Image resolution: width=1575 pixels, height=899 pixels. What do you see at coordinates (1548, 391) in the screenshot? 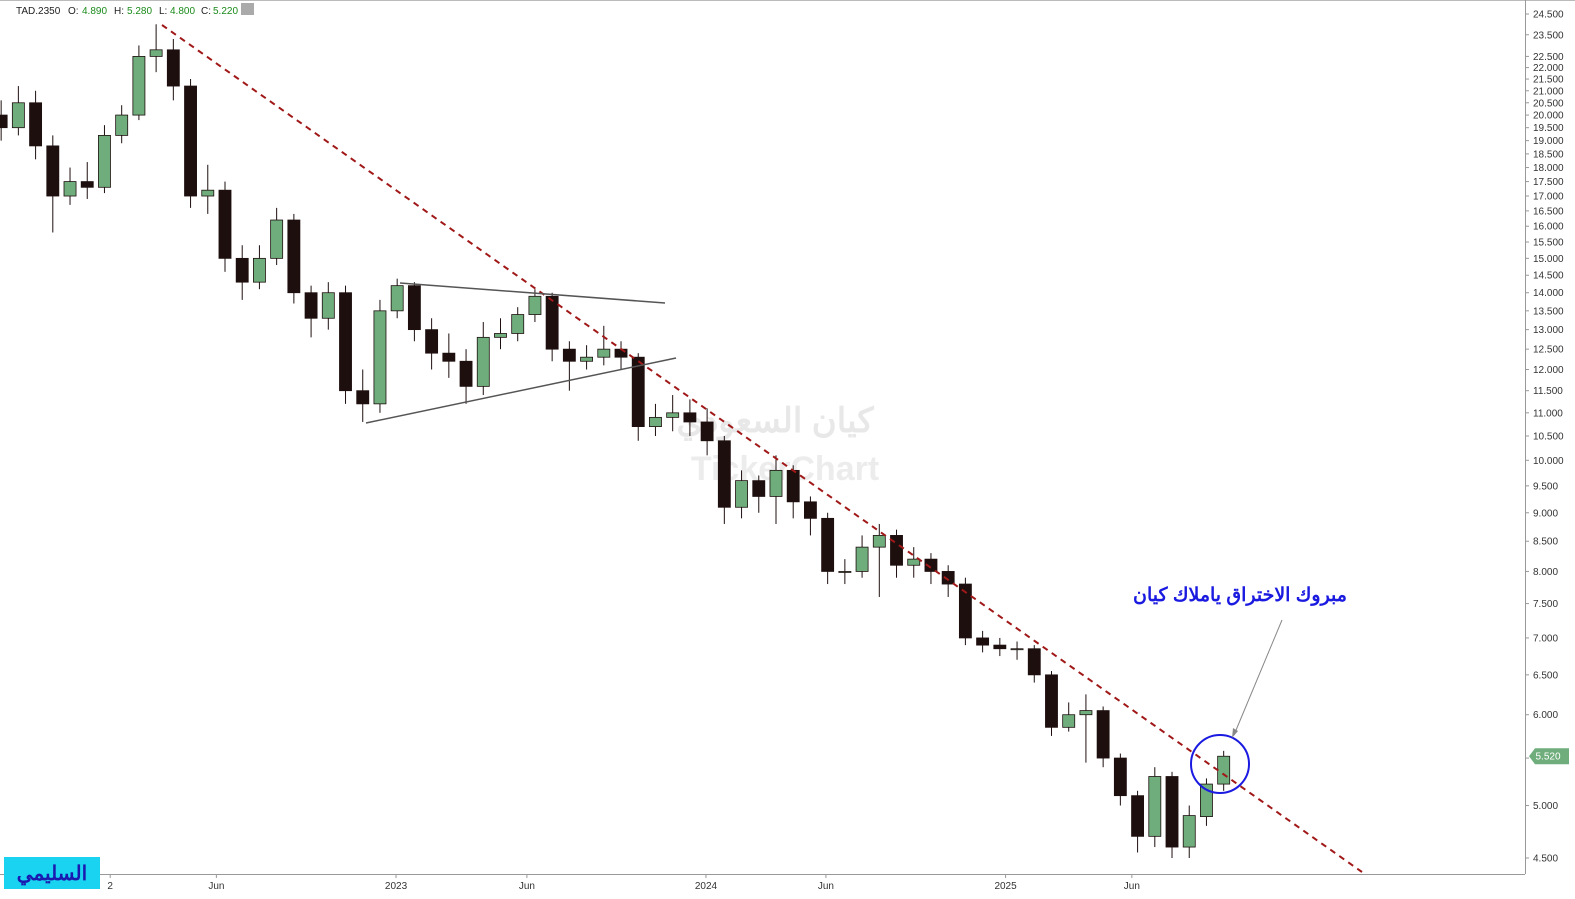
I see `y-tick-label: 11.500` at bounding box center [1548, 391].